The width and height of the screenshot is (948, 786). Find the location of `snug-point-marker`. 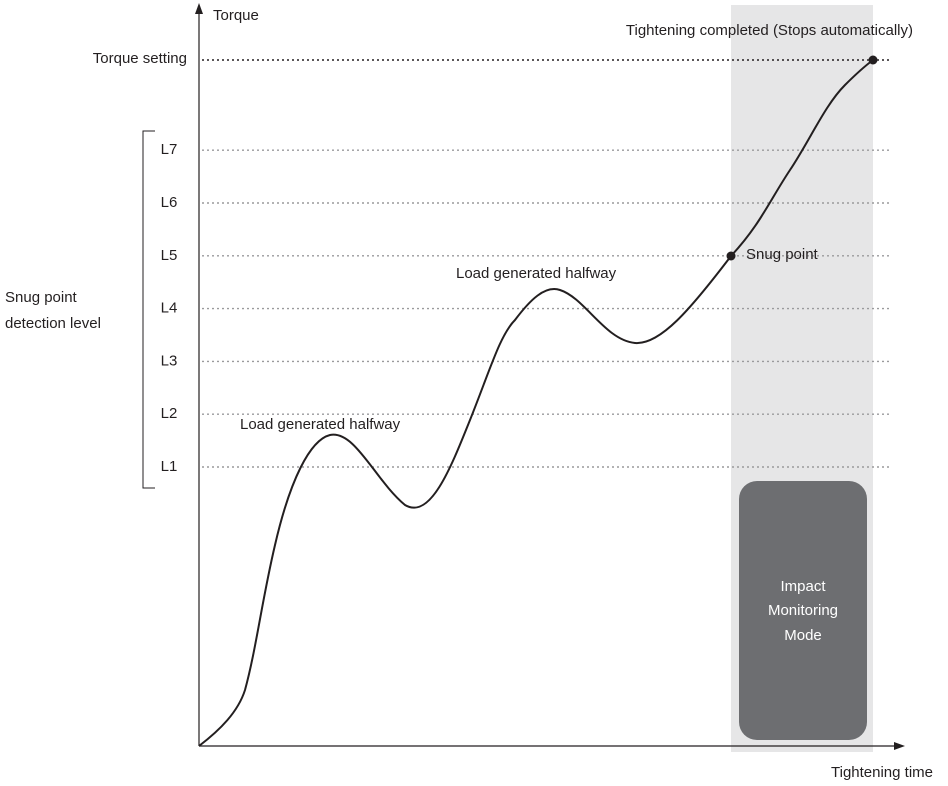

snug-point-marker is located at coordinates (731, 256).